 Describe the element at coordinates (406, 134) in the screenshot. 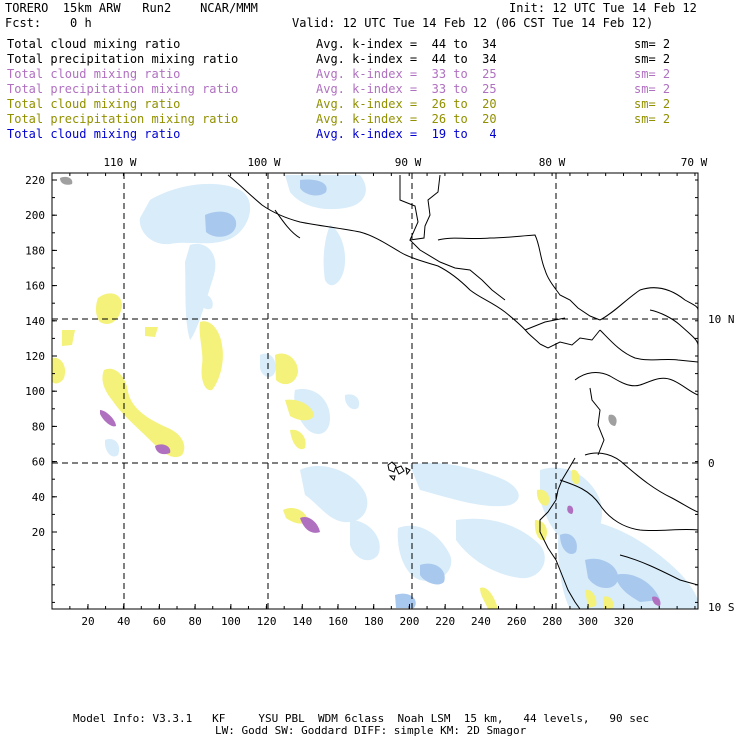

I see `legend-k-index: Avg. k-index = 19 to 4` at that location.